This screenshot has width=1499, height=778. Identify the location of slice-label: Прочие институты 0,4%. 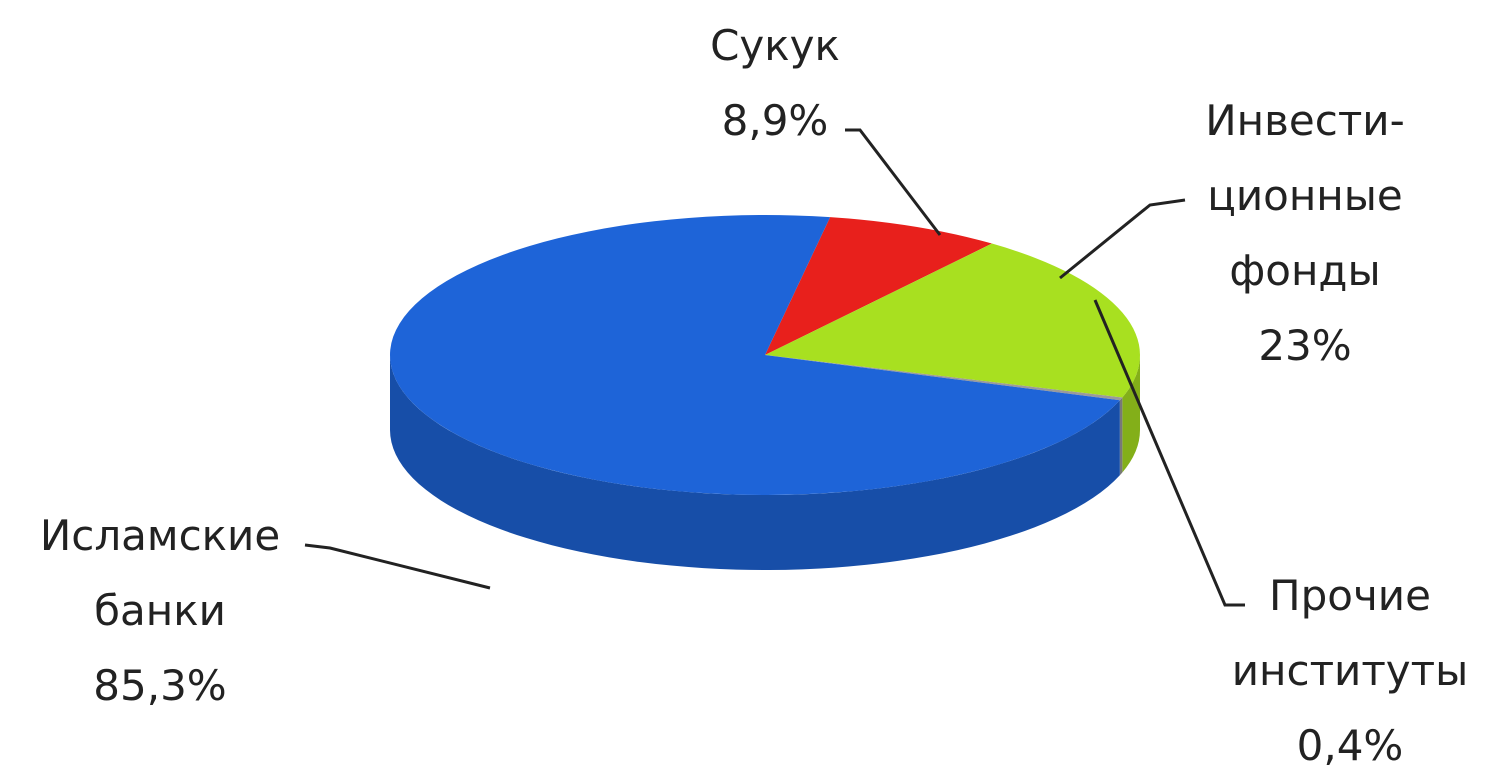
(1350, 668).